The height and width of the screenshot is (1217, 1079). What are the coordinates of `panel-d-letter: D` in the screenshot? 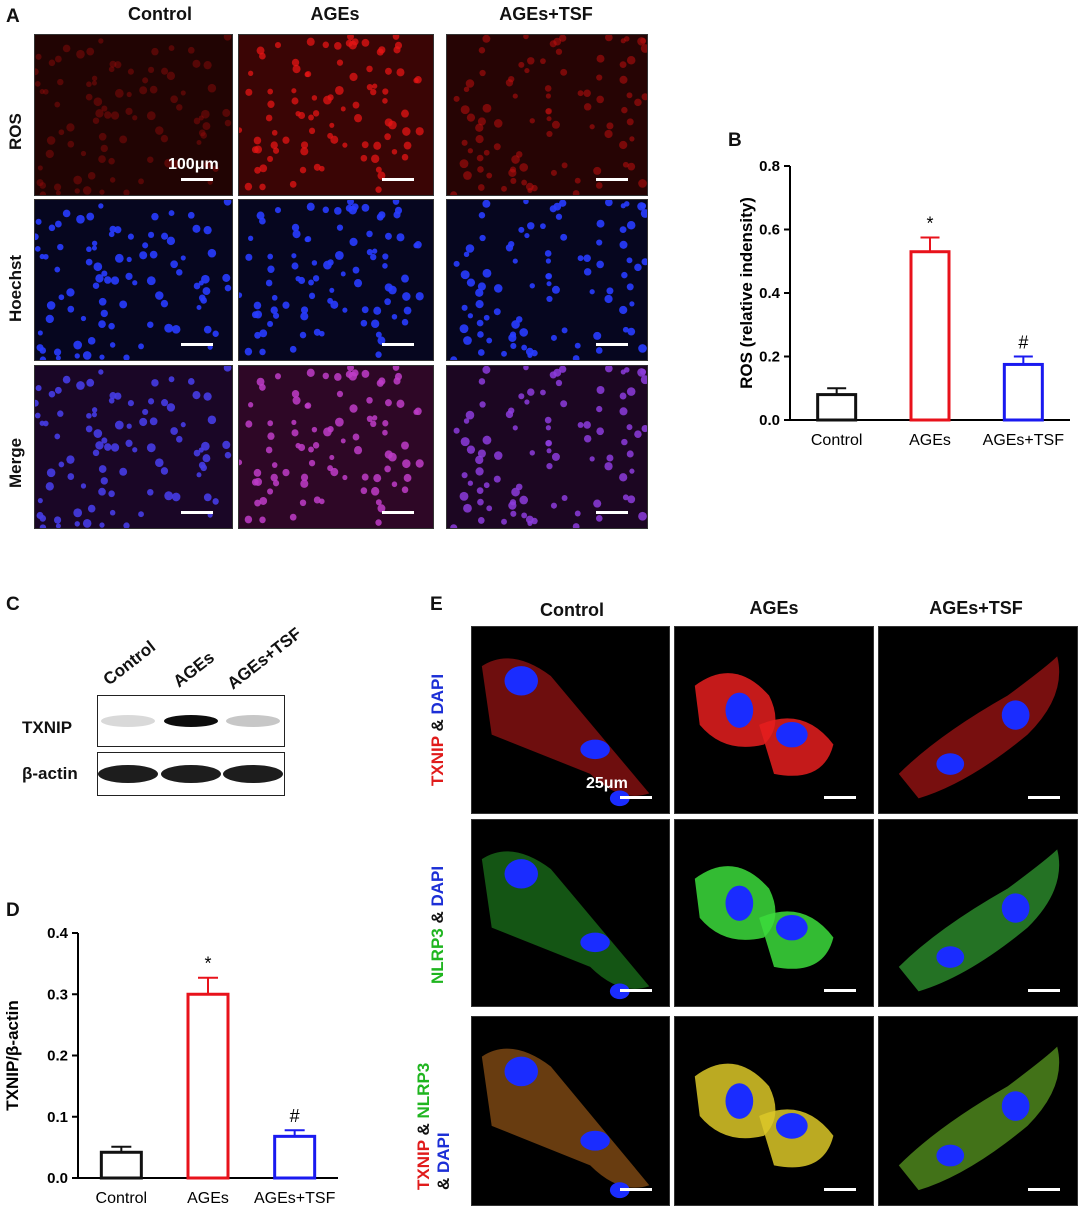 It's located at (13, 910).